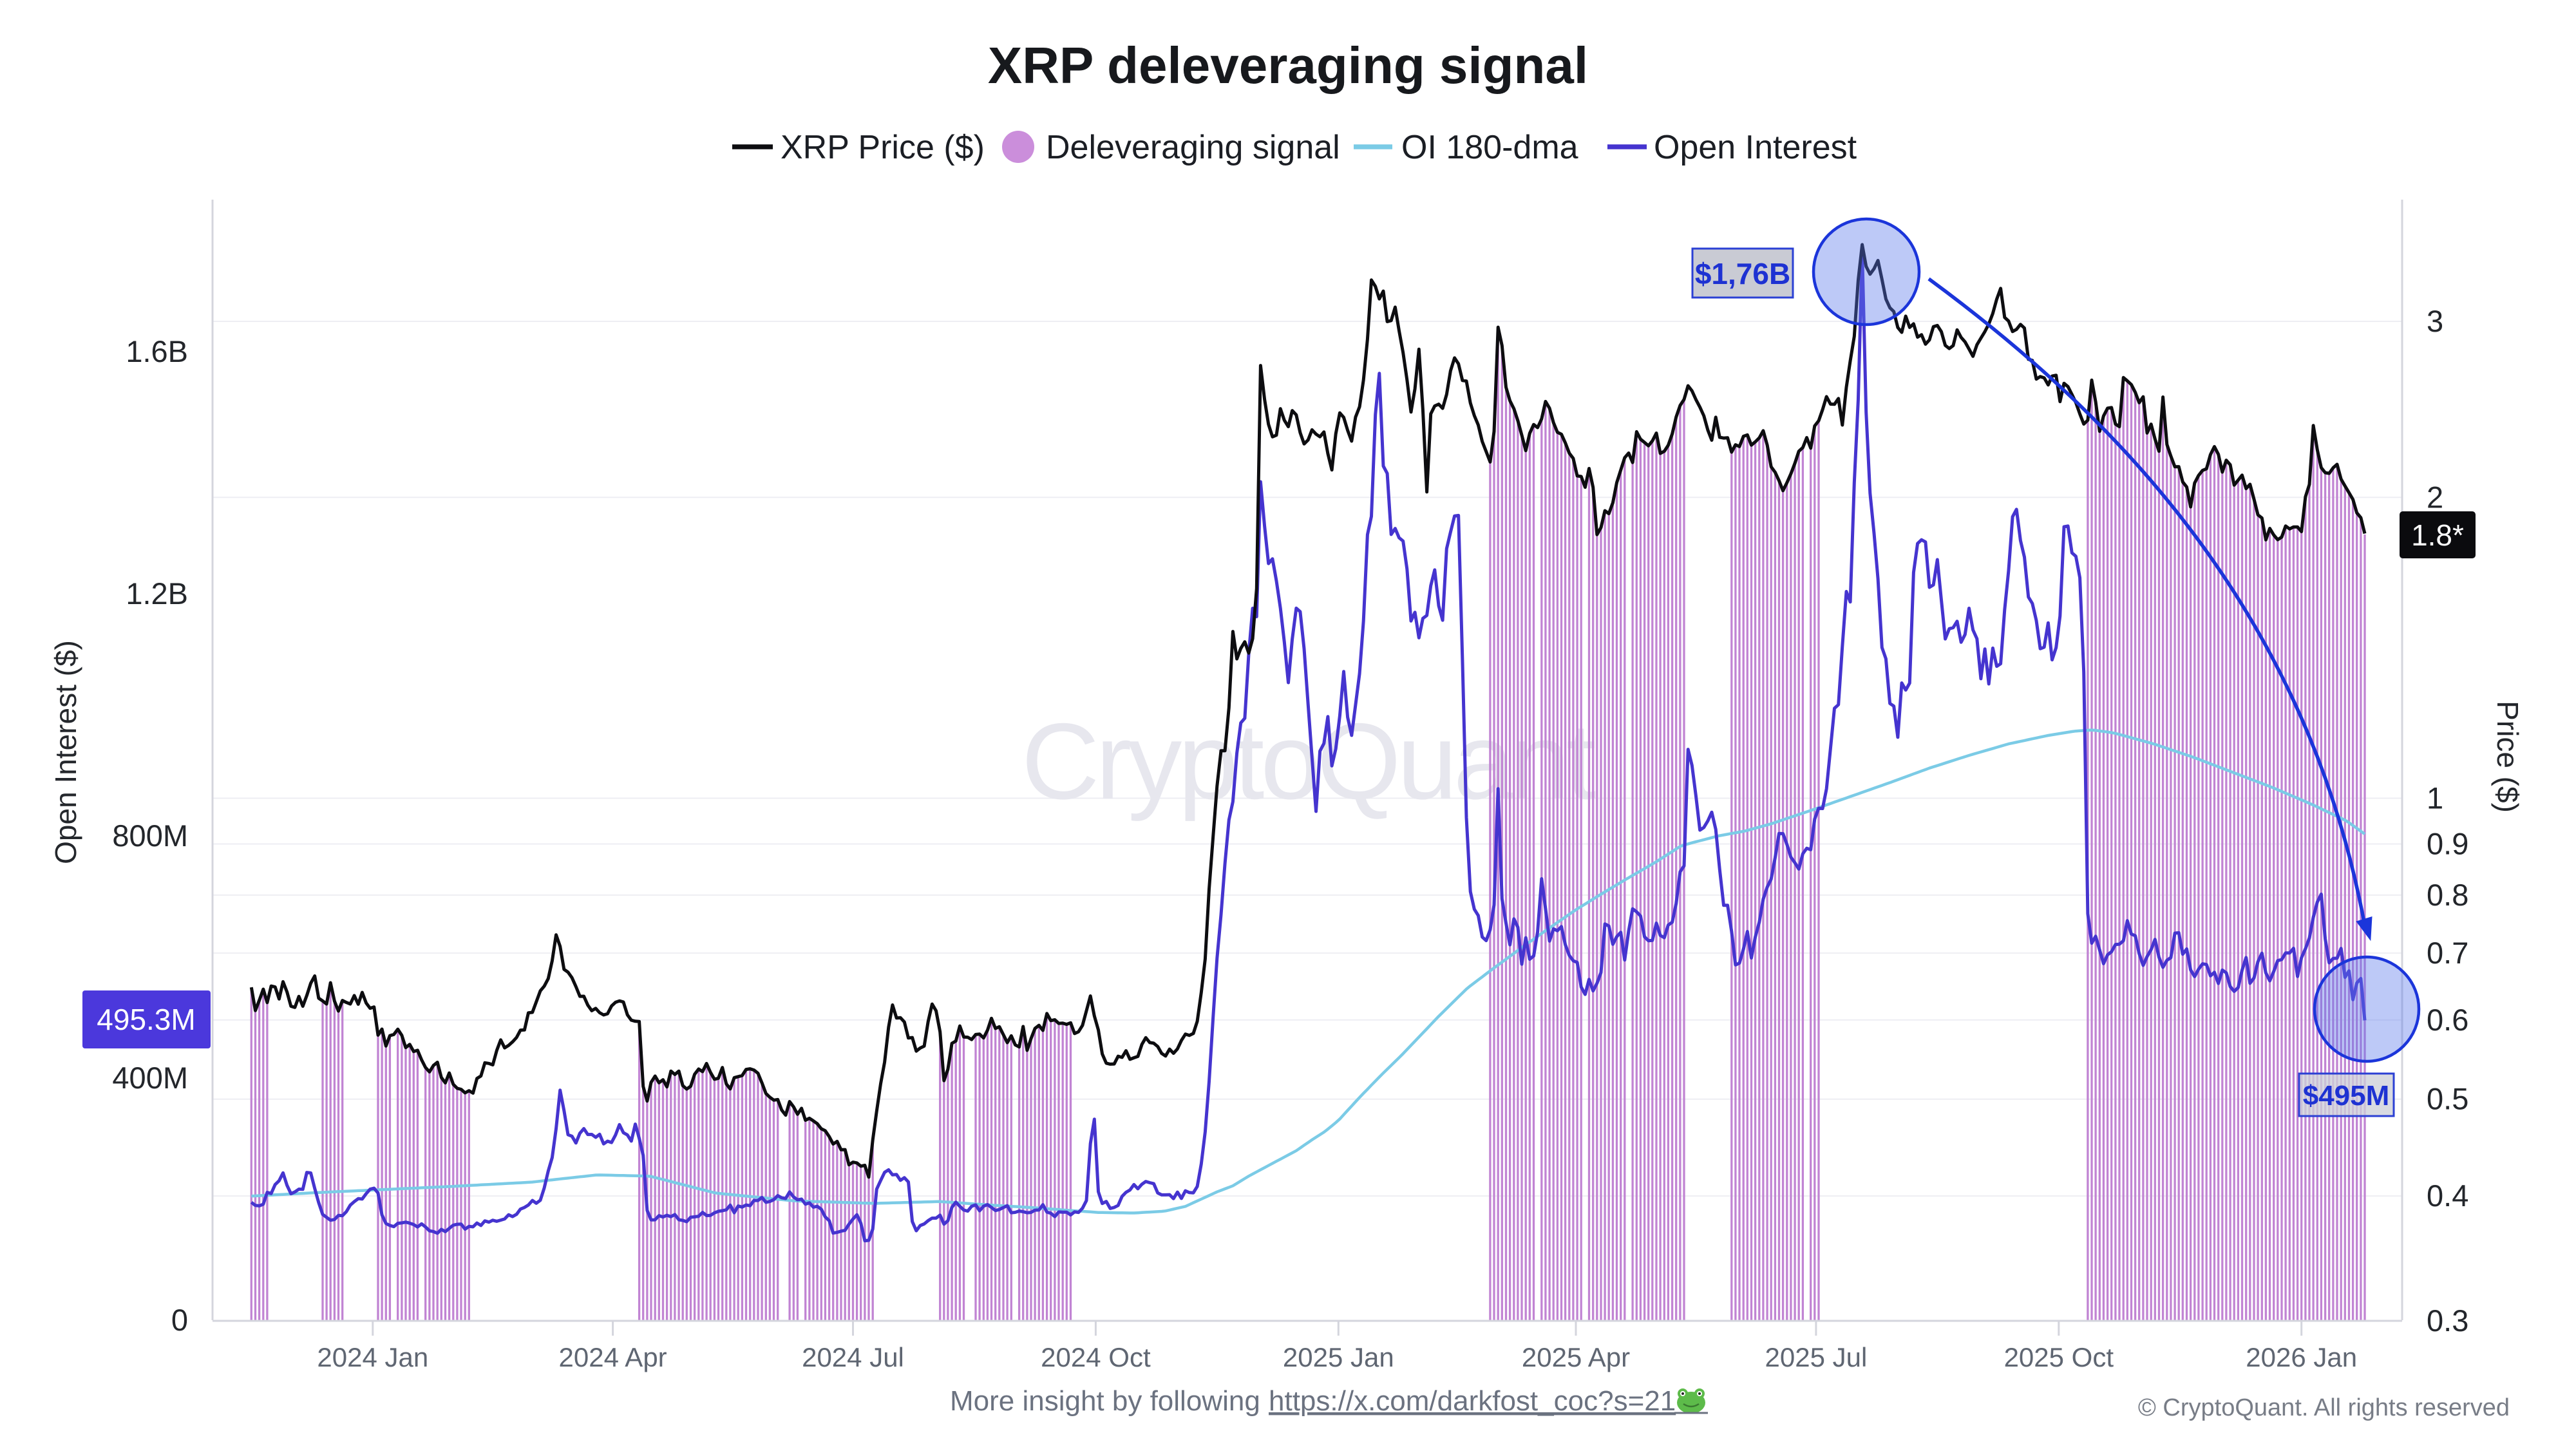 The width and height of the screenshot is (2576, 1449). I want to click on svg-text: 0.4, so click(2447, 1196).